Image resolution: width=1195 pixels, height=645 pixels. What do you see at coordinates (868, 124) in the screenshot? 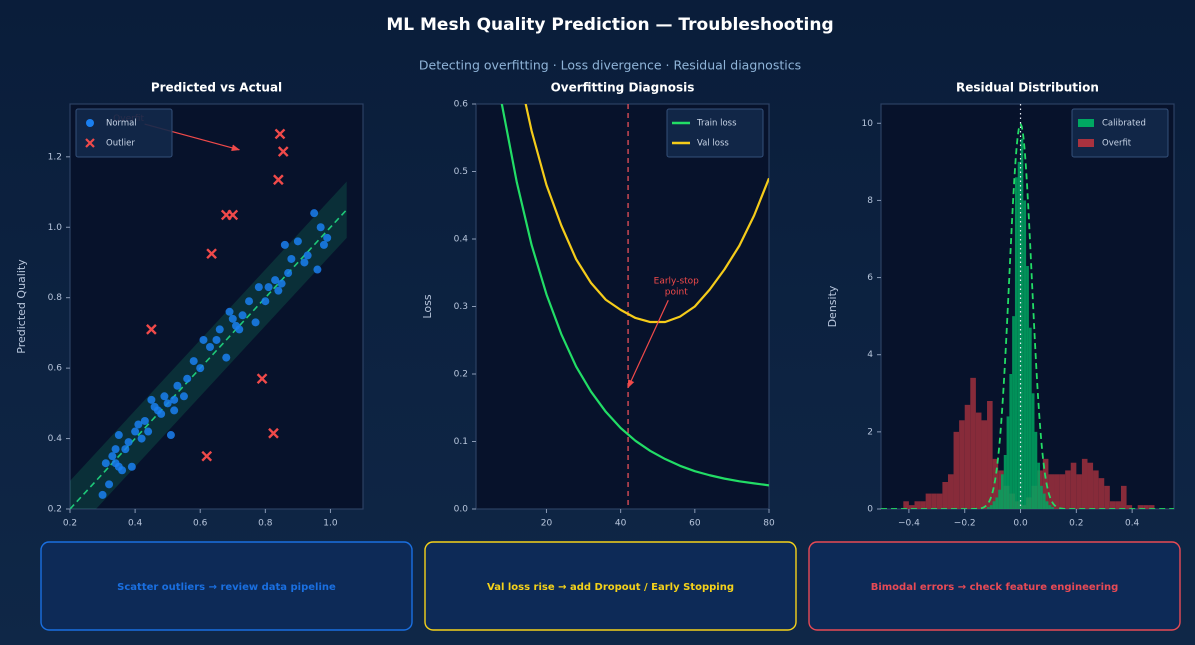
I see `y-tick-label: 10` at bounding box center [868, 124].